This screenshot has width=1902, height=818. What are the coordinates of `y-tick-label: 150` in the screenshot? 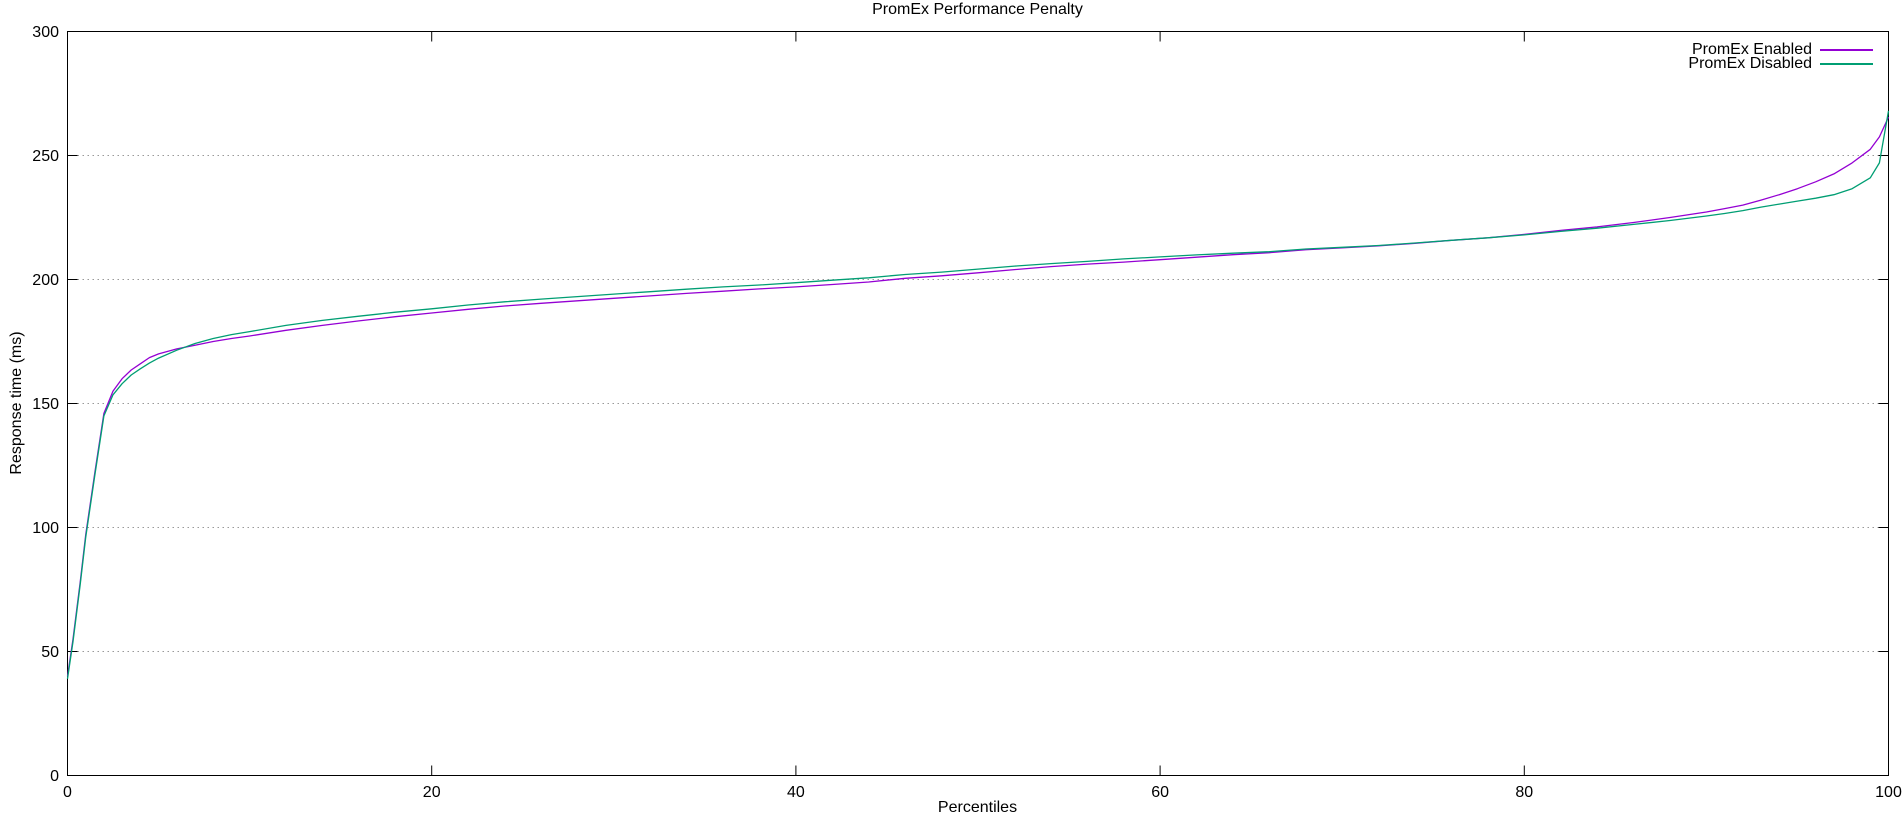 It's located at (45, 404).